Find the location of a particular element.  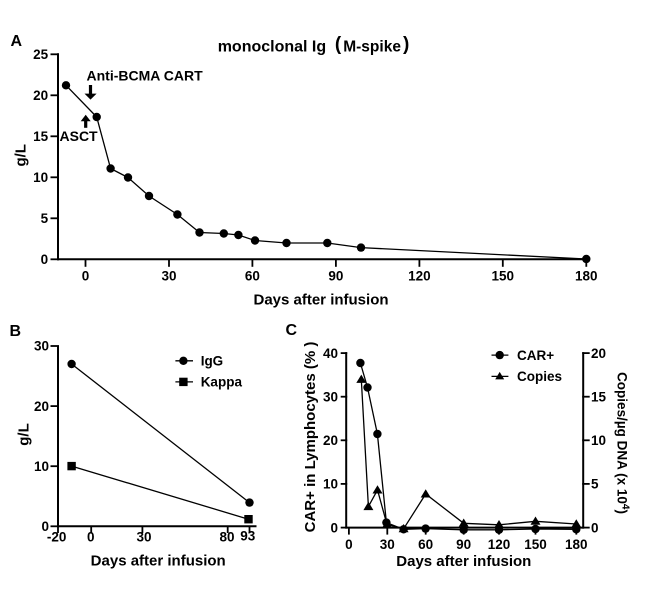

svg-text: Copies/µg DNA (x 104) is located at coordinates (622, 443).